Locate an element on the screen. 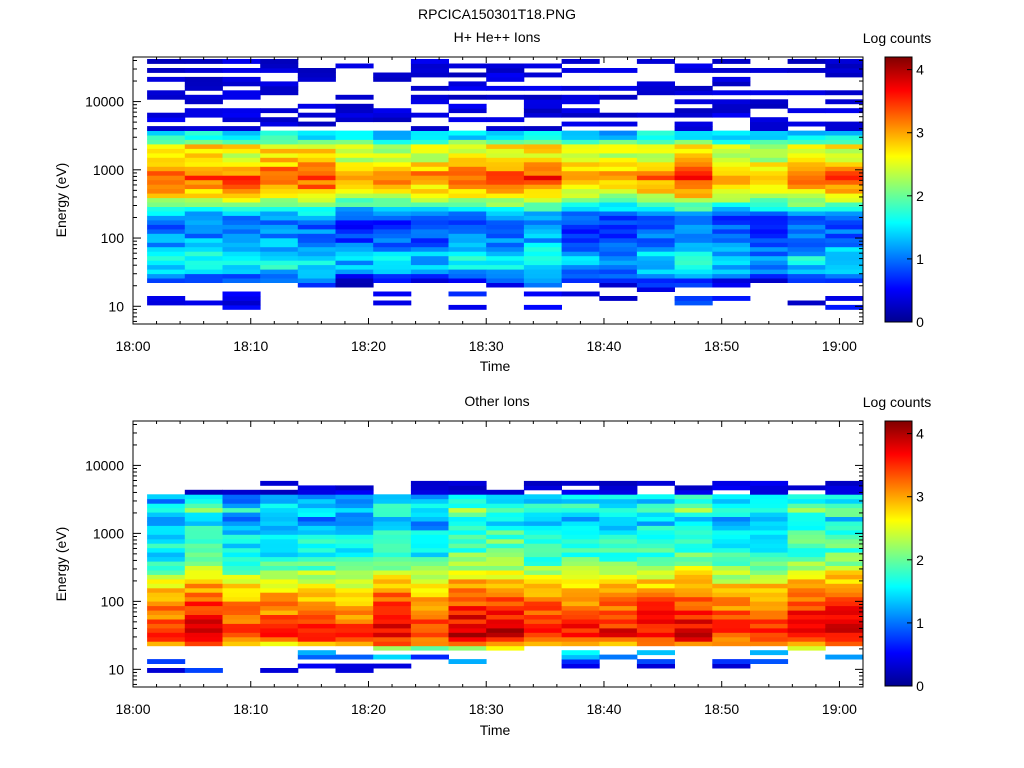  top-x-tick-label: 18:30 is located at coordinates (486, 346).